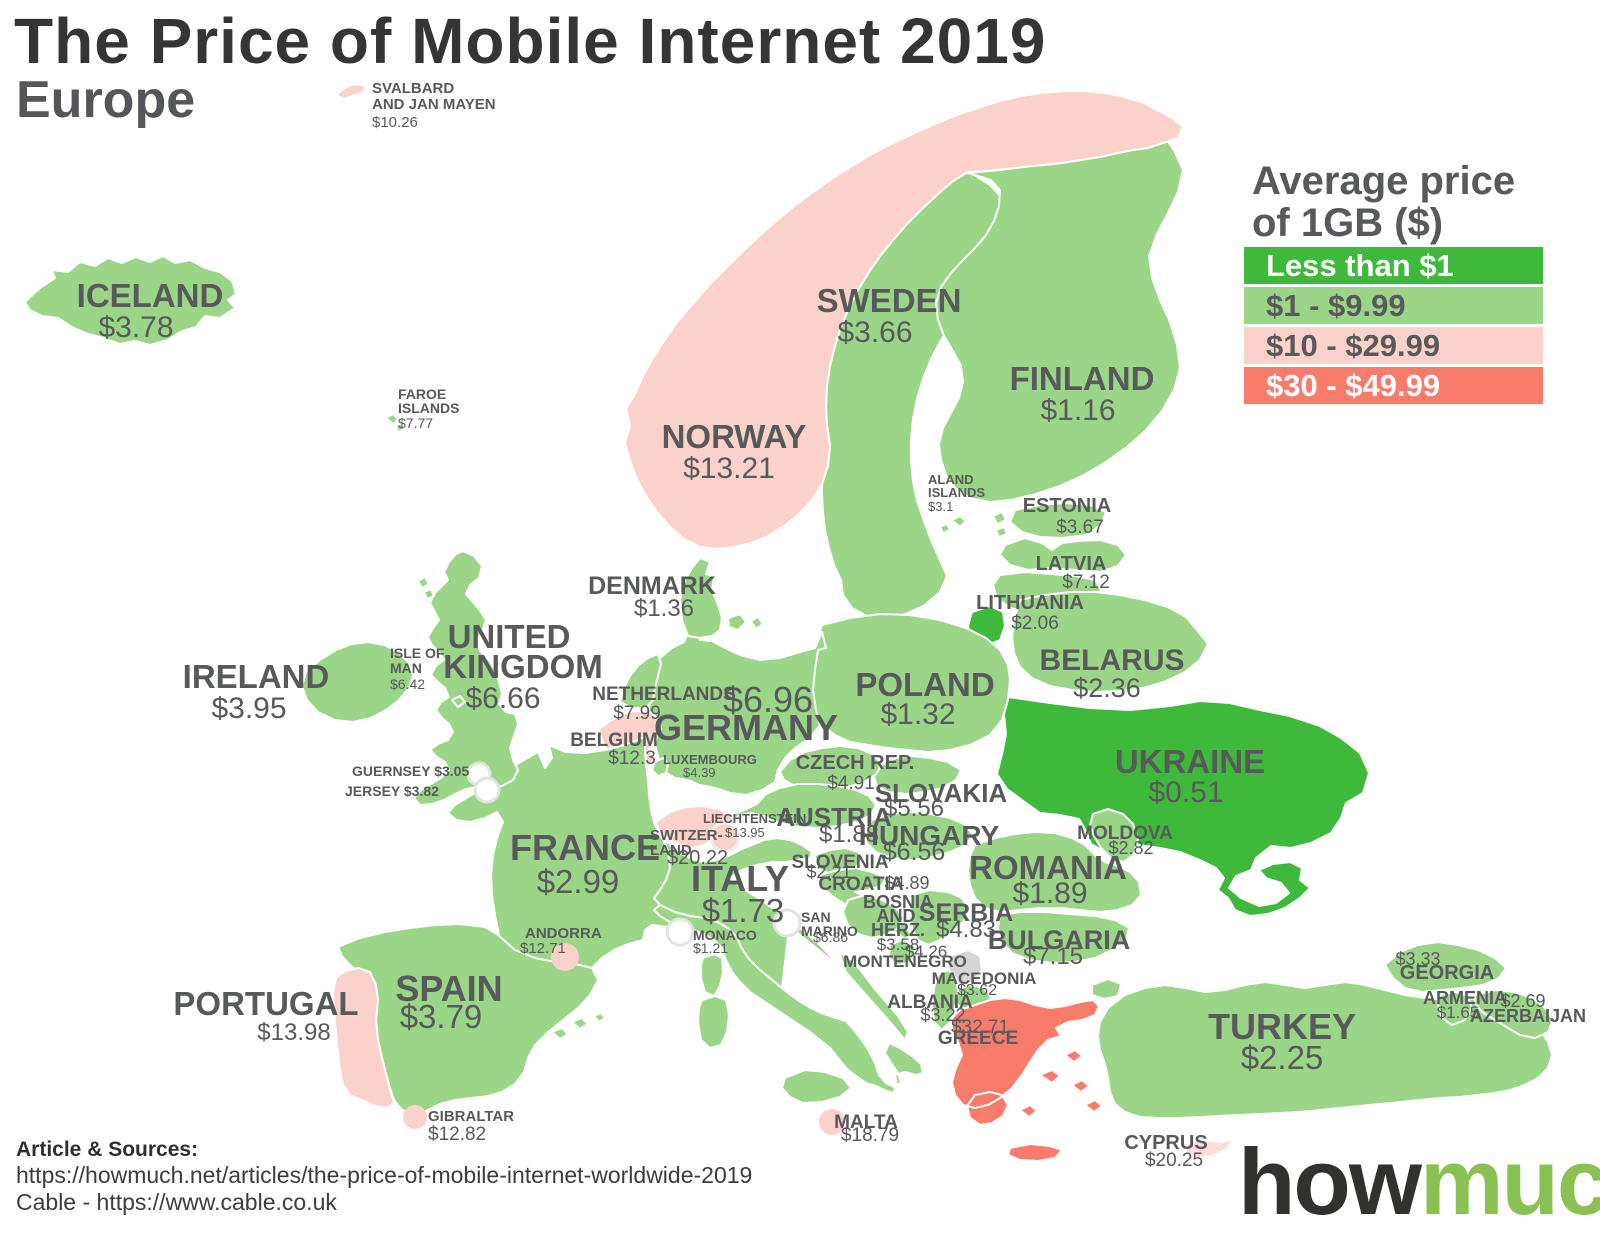 This screenshot has width=1600, height=1236. What do you see at coordinates (543, 948) in the screenshot?
I see `svg-text: $12.71` at bounding box center [543, 948].